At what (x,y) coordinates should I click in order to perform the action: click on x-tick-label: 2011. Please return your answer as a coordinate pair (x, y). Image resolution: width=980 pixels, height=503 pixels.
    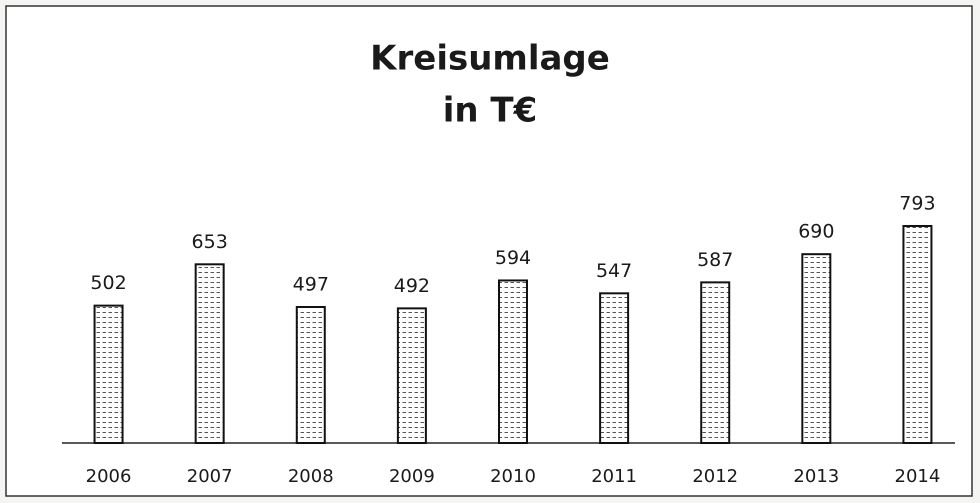
    Looking at the image, I should click on (614, 476).